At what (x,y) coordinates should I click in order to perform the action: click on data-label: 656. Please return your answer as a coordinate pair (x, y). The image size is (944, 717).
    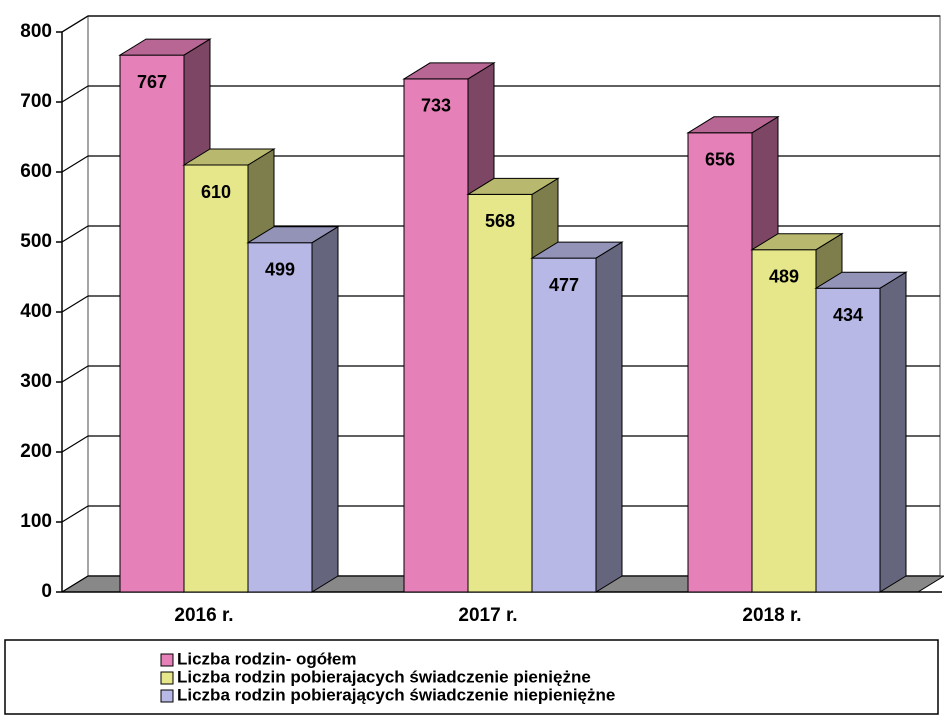
    Looking at the image, I should click on (720, 160).